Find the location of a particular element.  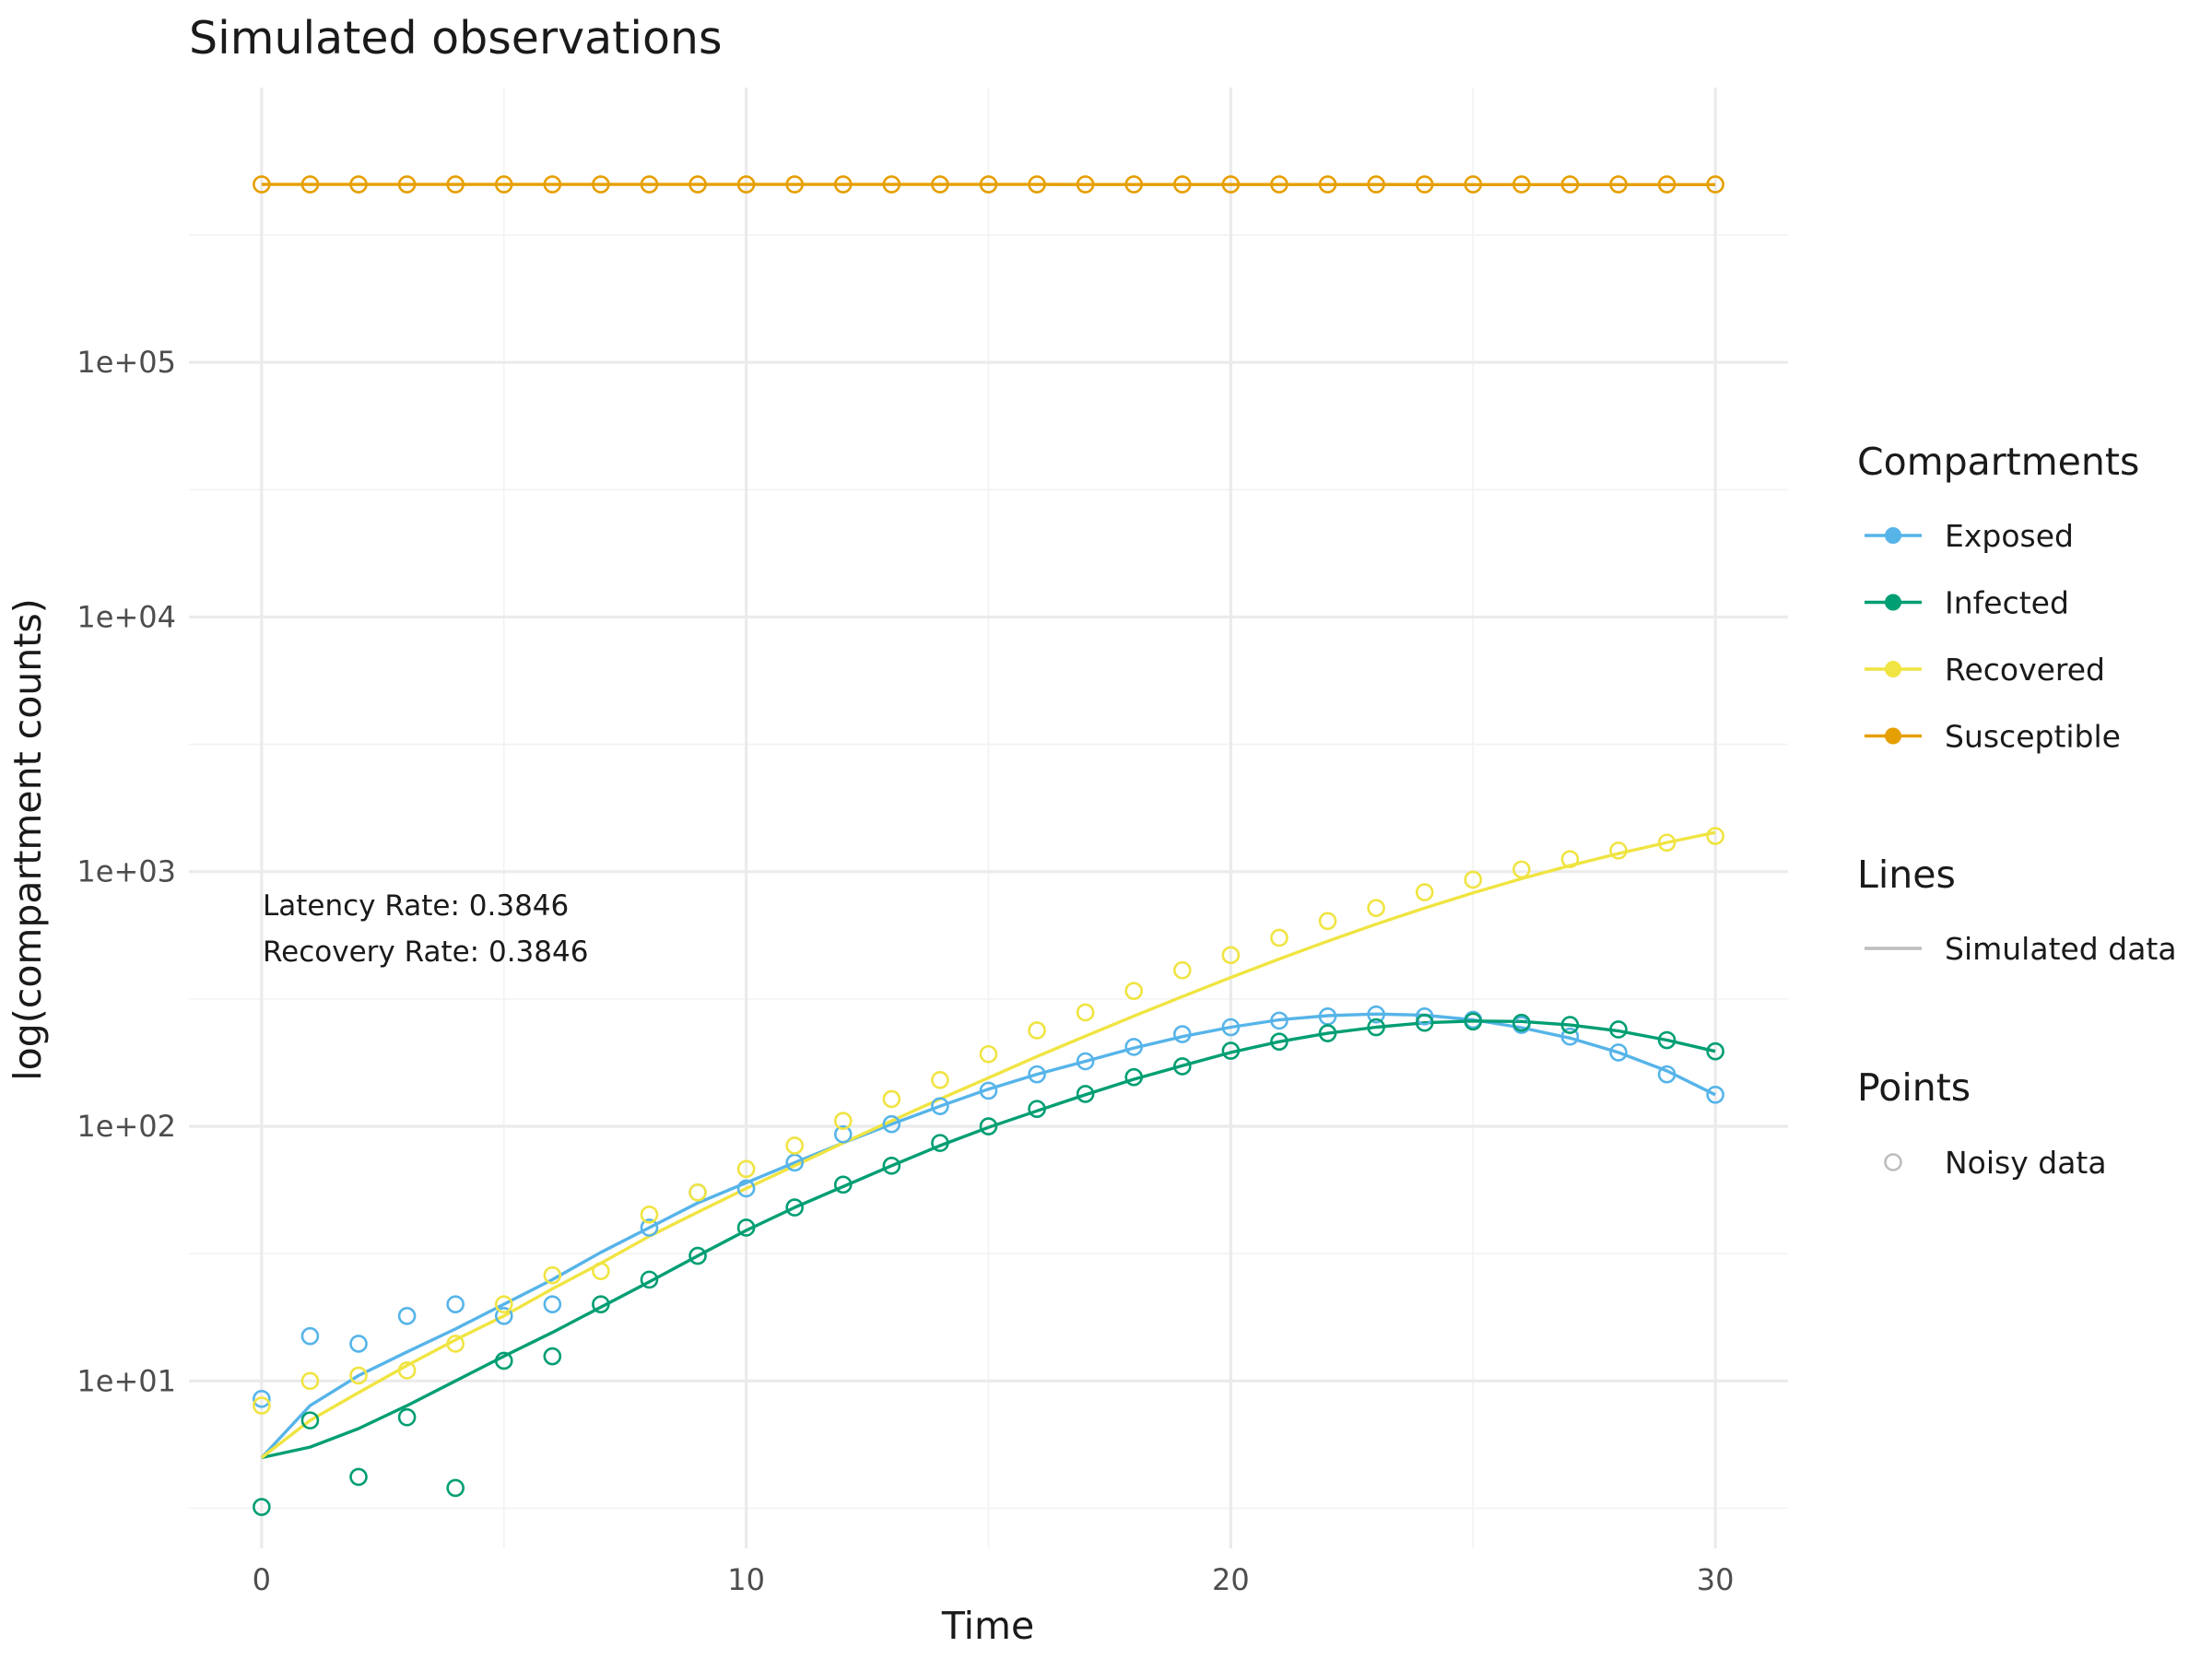

legend-label: Susceptible is located at coordinates (2033, 737).